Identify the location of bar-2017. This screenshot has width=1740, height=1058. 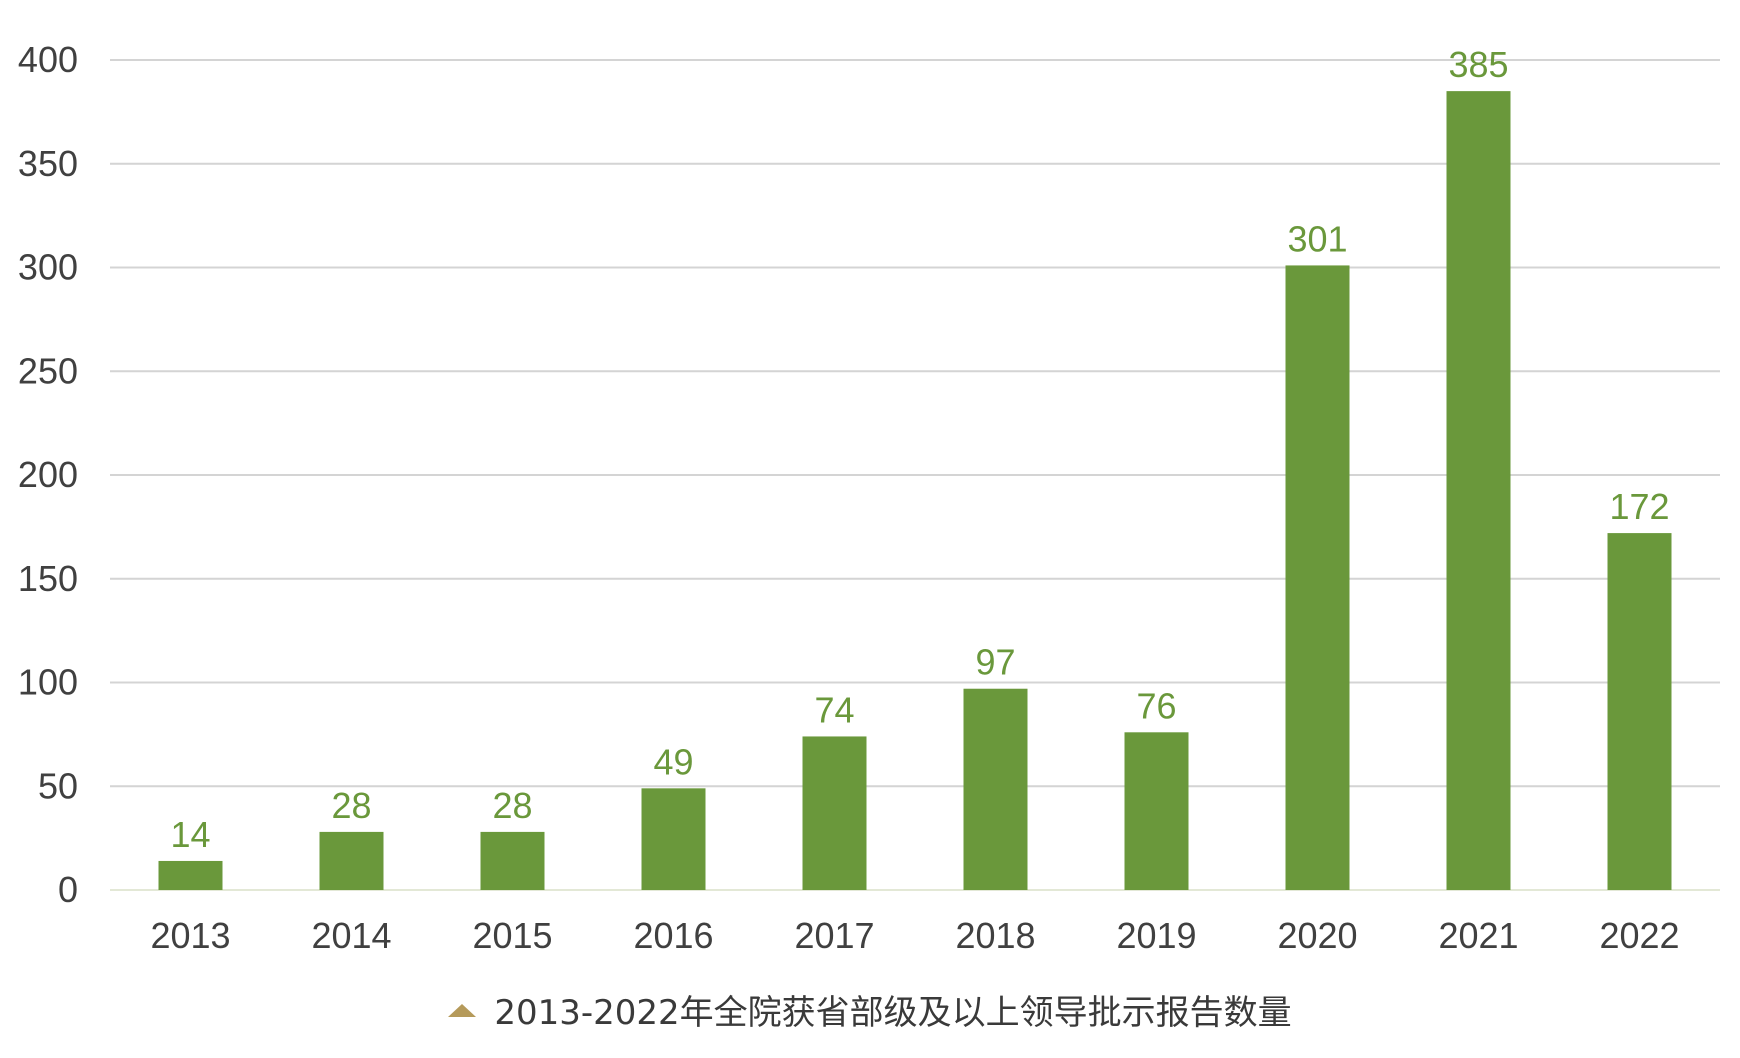
(834, 813).